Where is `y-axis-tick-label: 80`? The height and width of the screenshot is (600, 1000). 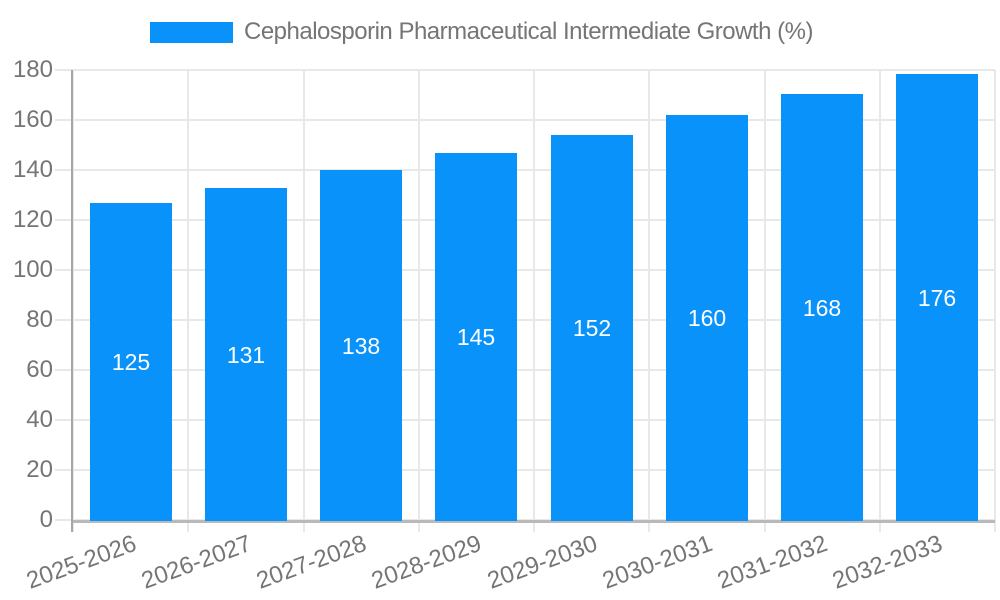 y-axis-tick-label: 80 is located at coordinates (39, 319).